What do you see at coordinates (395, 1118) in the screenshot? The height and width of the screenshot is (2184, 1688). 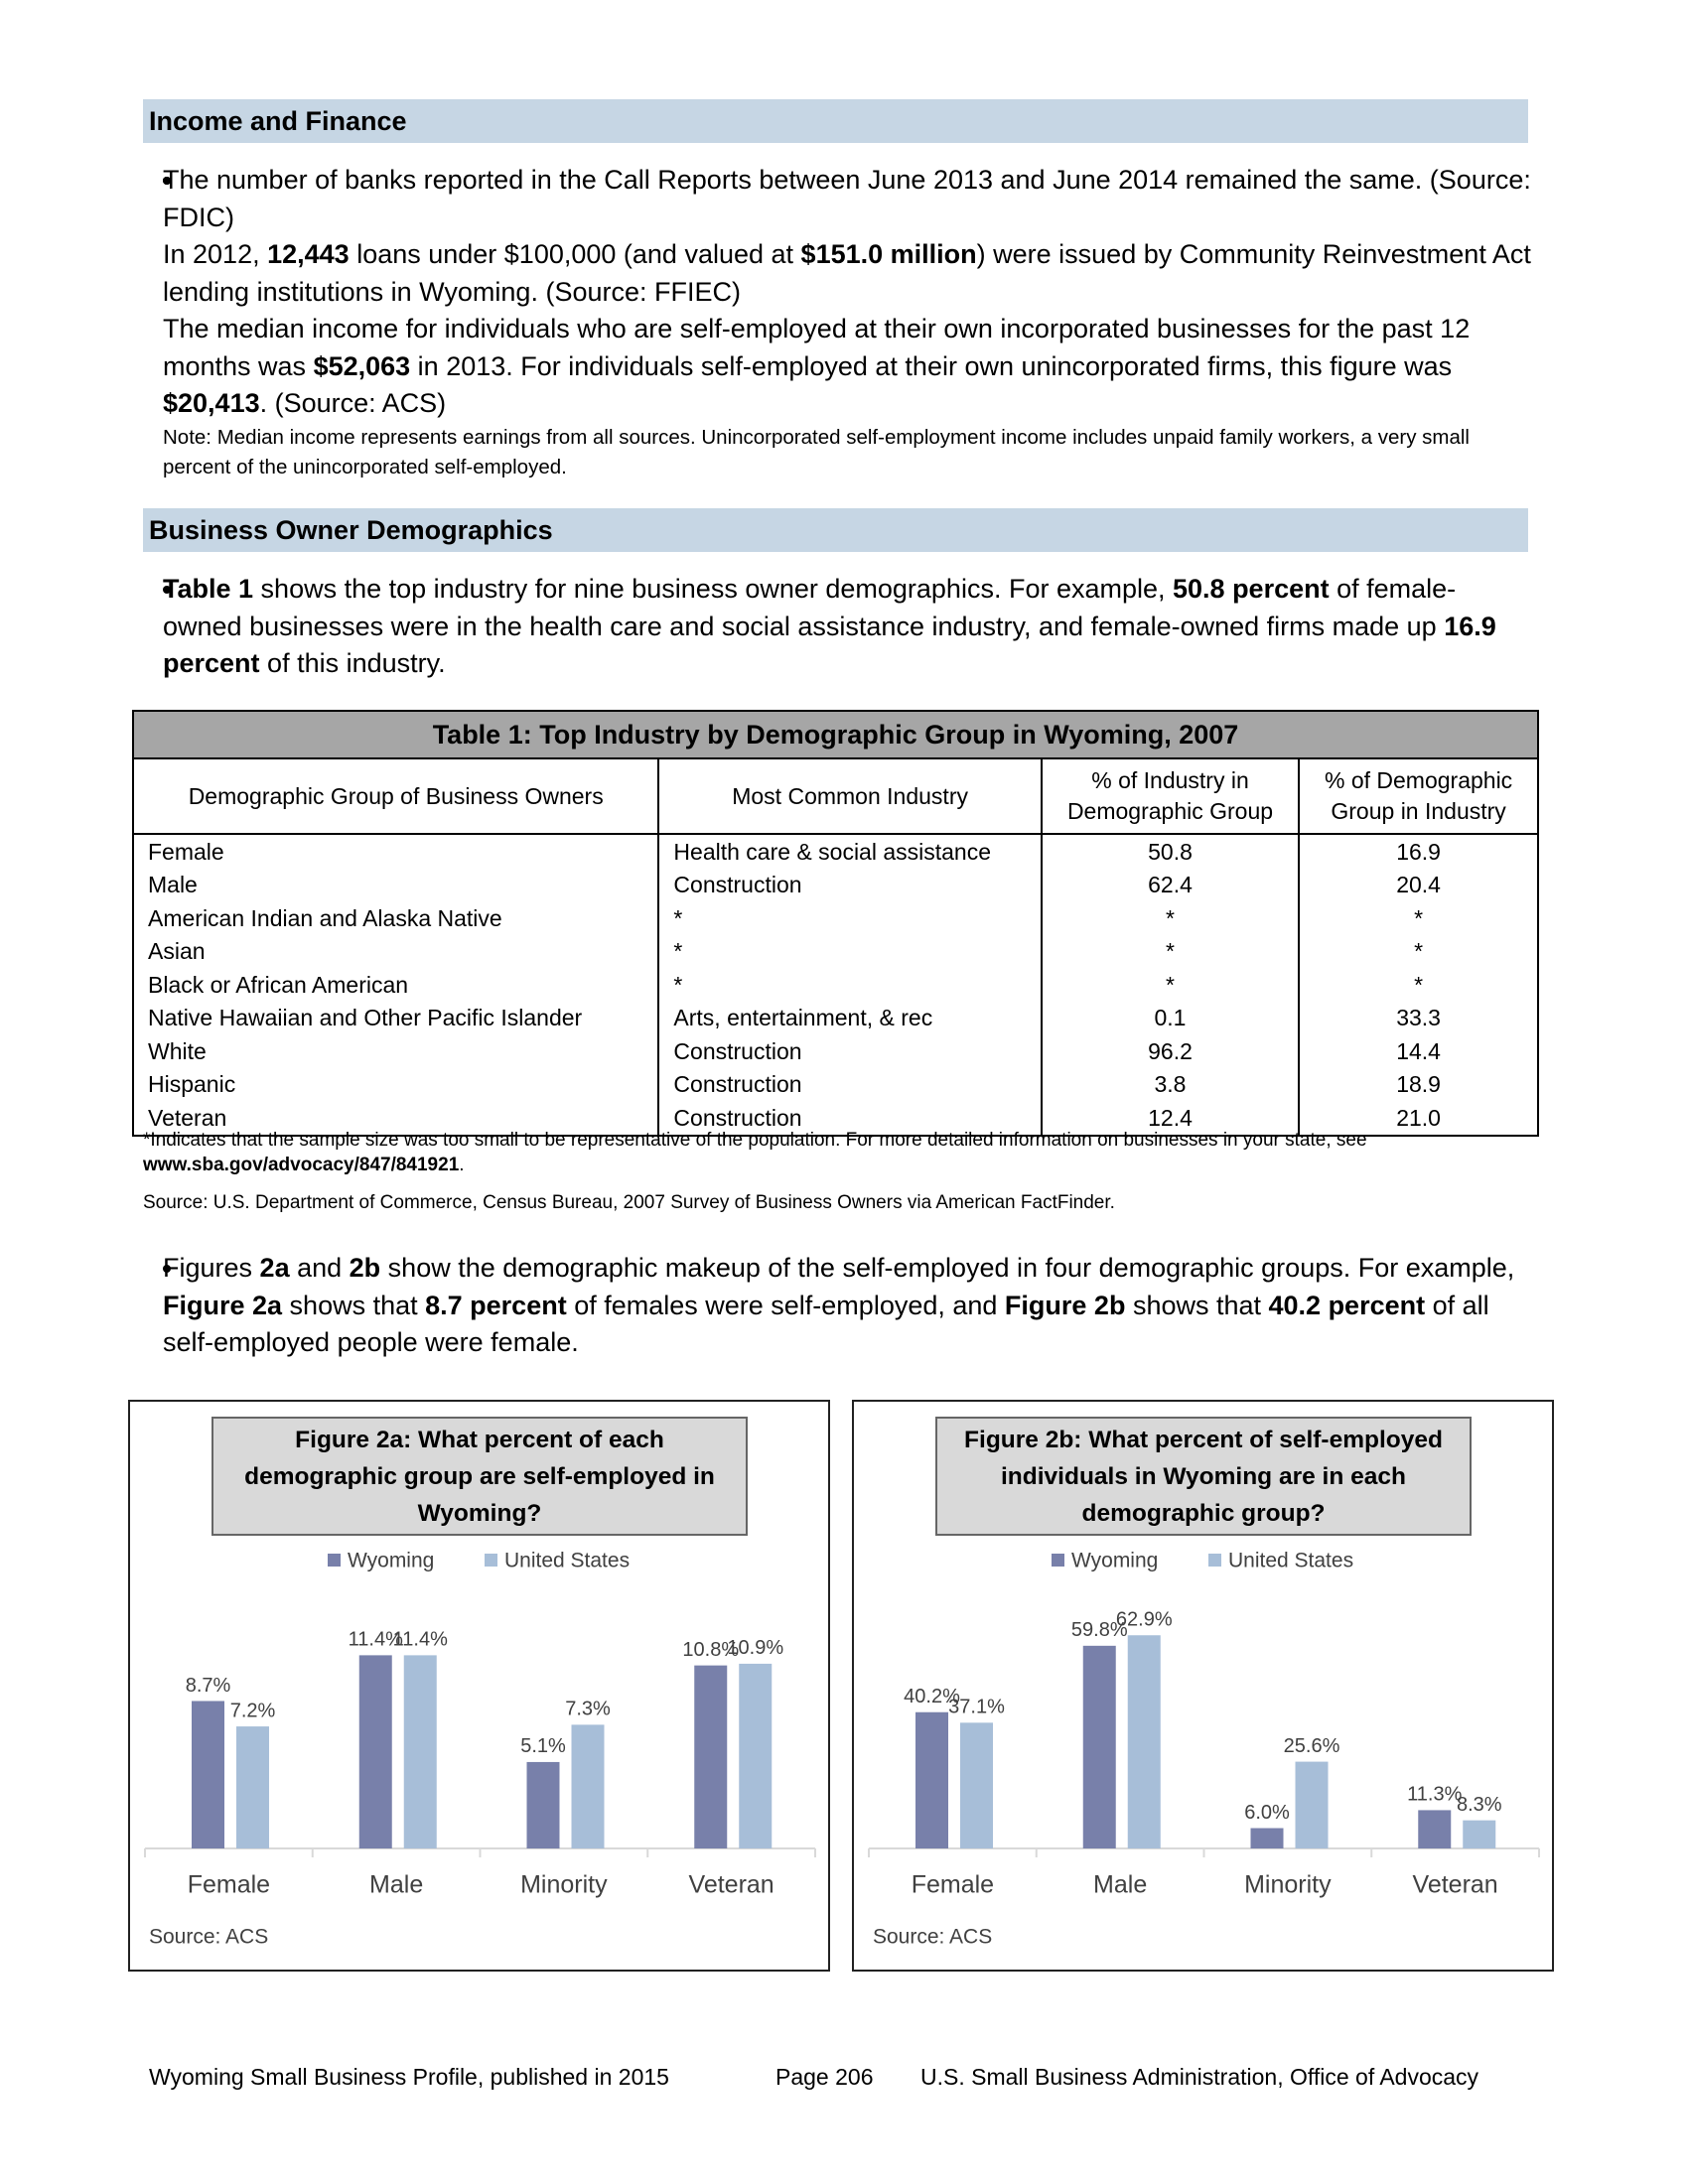 I see `table-cell: Veteran` at bounding box center [395, 1118].